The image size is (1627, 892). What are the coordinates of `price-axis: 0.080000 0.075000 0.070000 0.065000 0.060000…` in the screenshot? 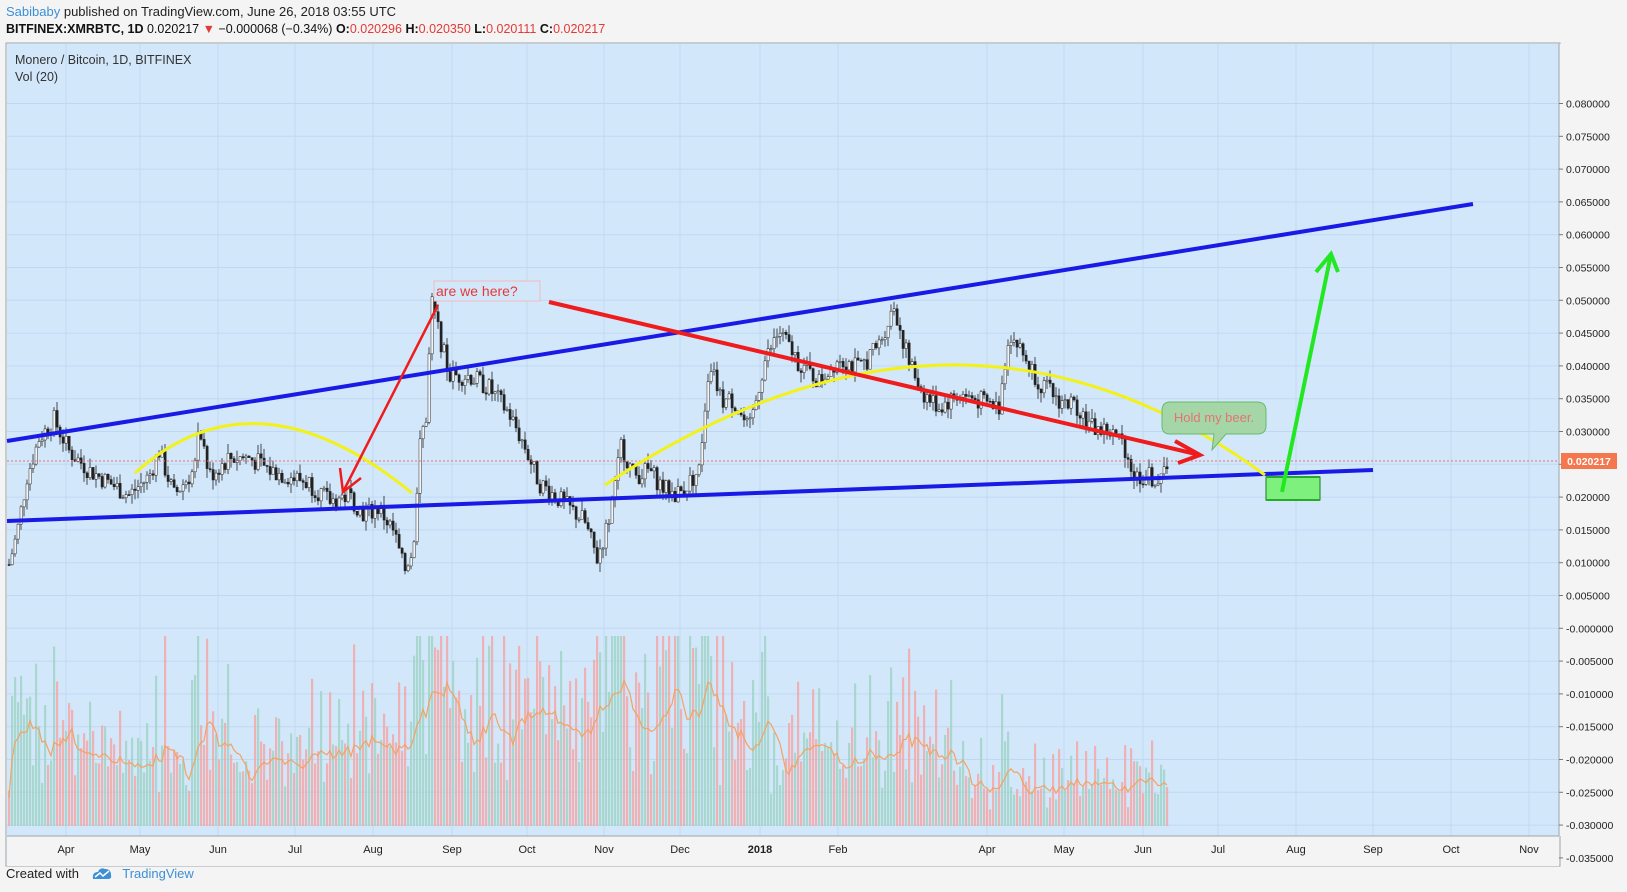 It's located at (1586, 482).